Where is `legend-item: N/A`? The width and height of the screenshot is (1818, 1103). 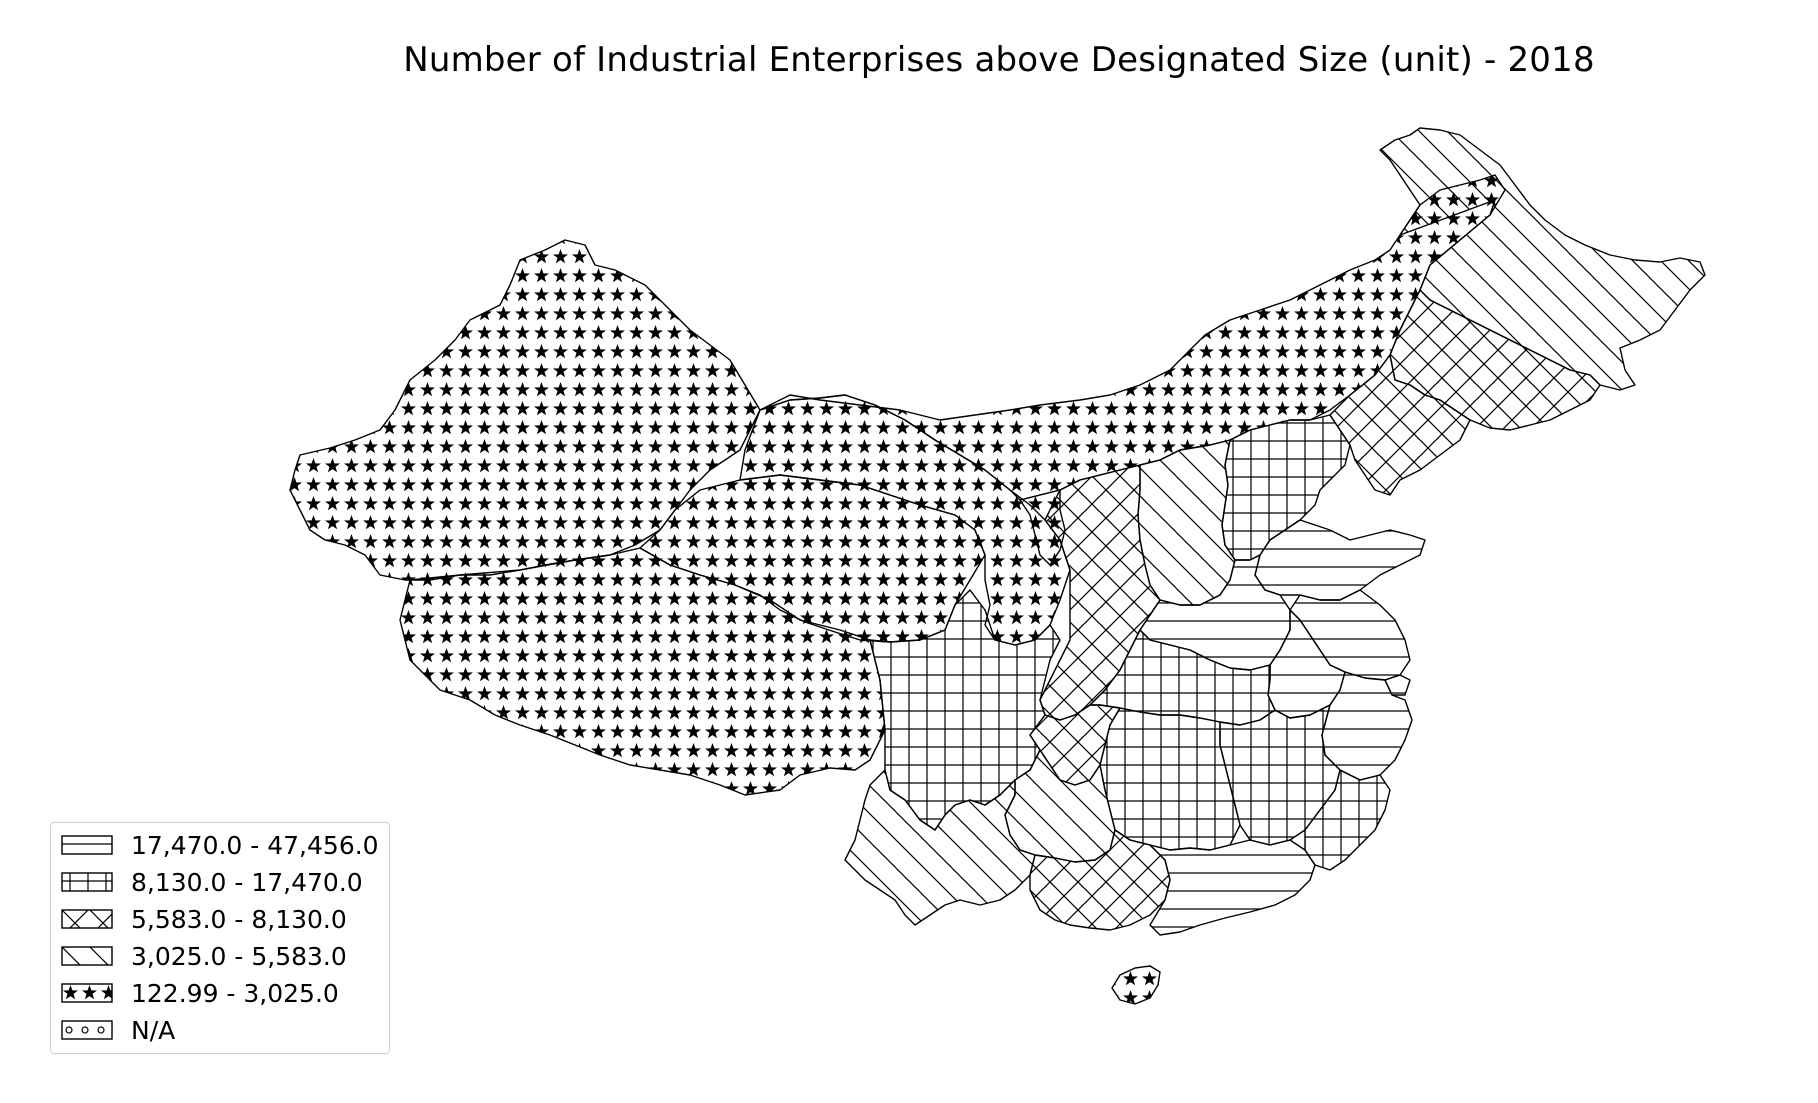
legend-item: N/A is located at coordinates (118, 1030).